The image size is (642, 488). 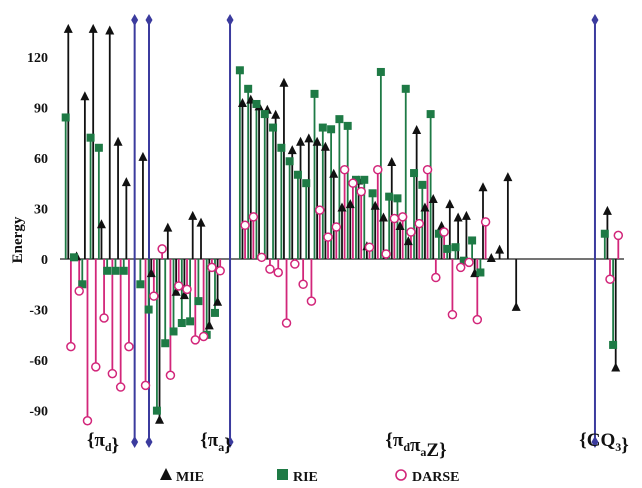 What do you see at coordinates (282, 474) in the screenshot?
I see `legend-rie-marker` at bounding box center [282, 474].